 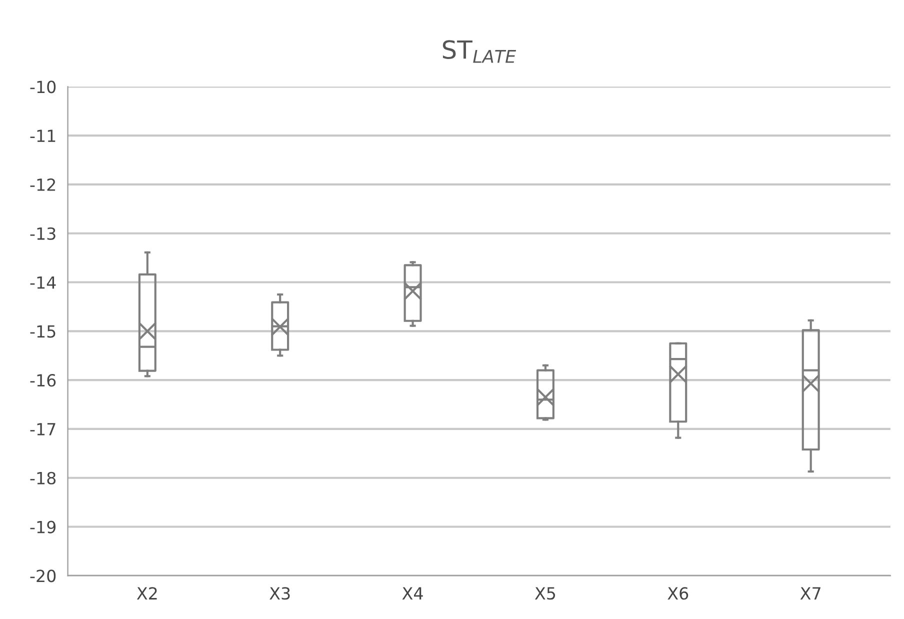 What do you see at coordinates (43, 478) in the screenshot?
I see `y-tick-label: -18` at bounding box center [43, 478].